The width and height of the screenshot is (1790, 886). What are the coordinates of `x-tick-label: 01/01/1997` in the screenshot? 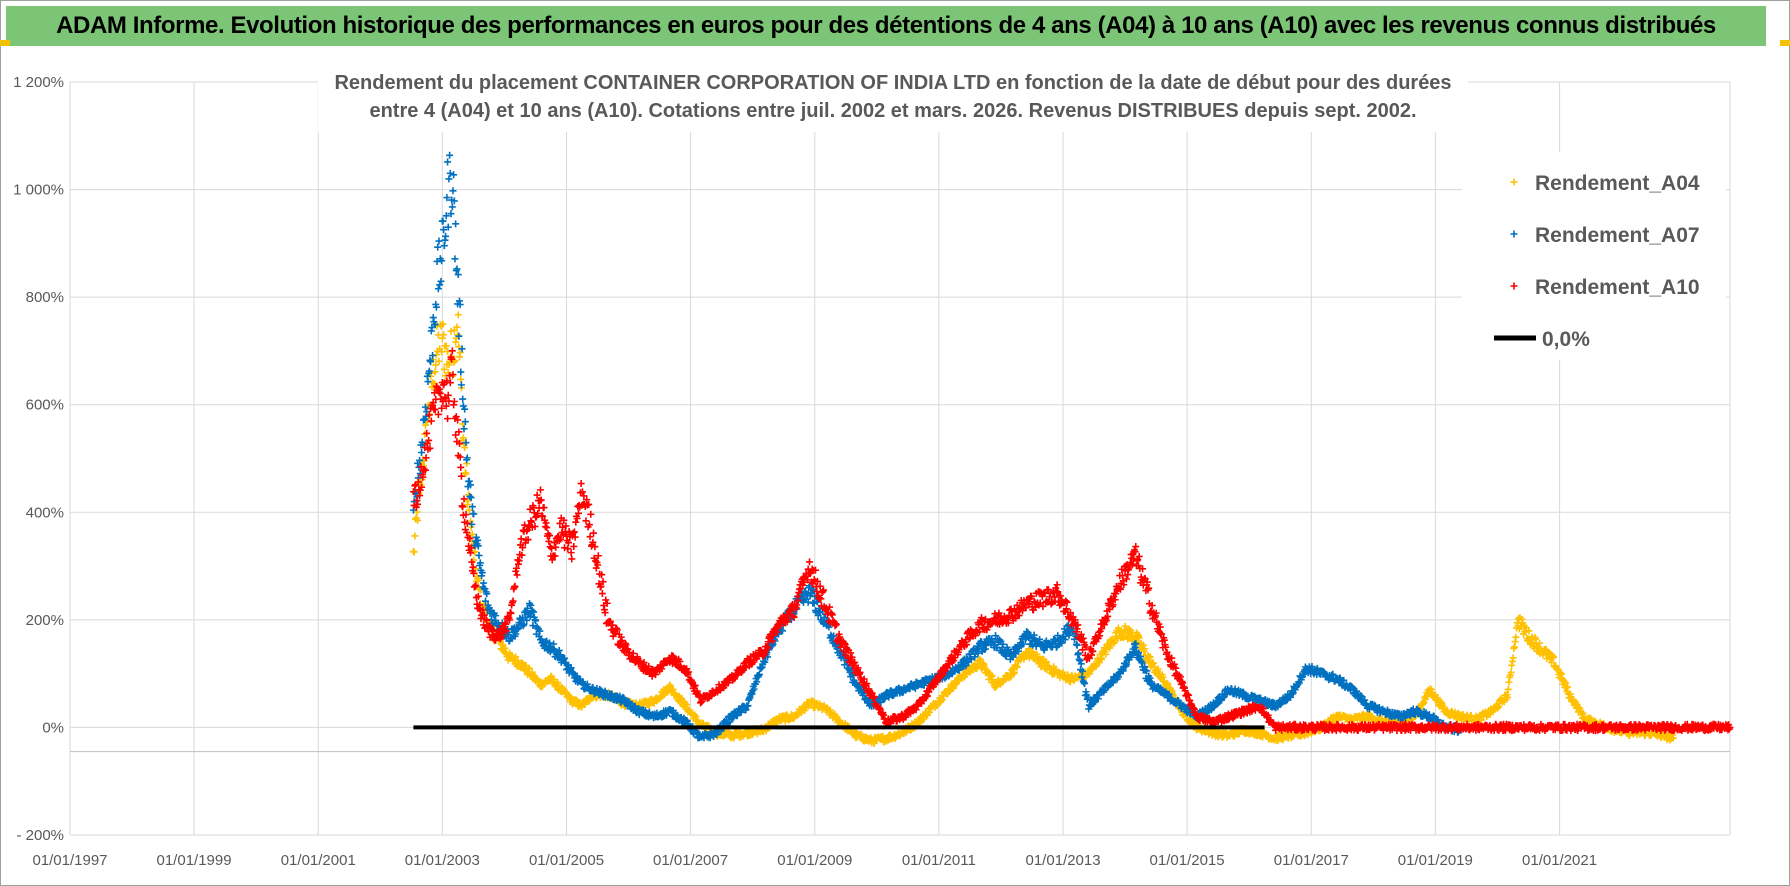 It's located at (69, 860).